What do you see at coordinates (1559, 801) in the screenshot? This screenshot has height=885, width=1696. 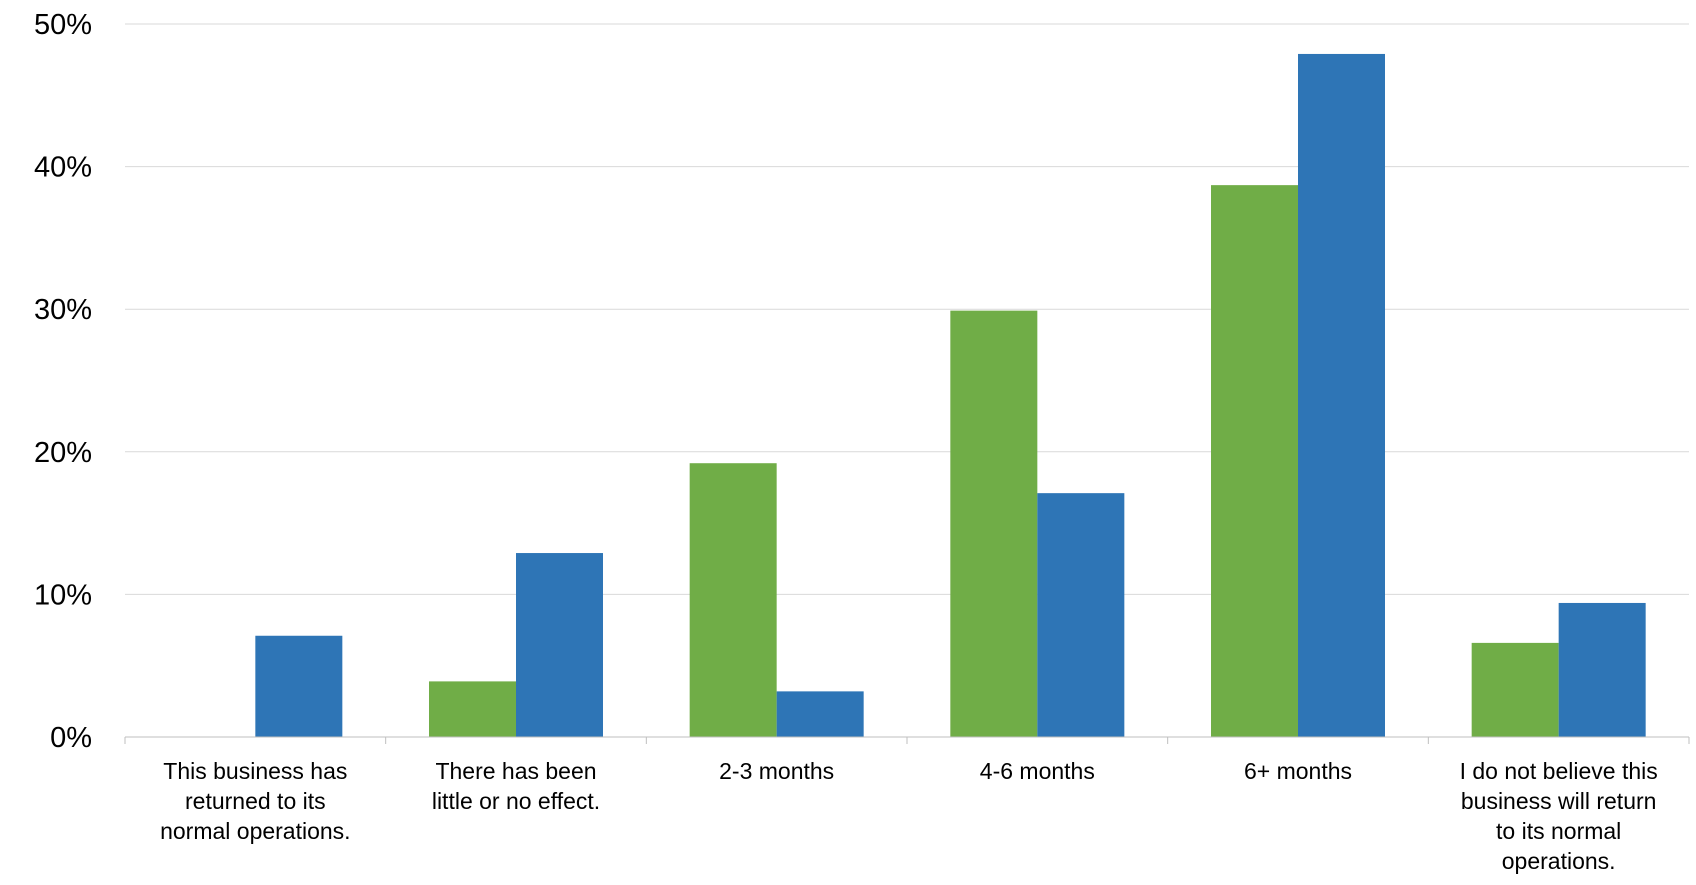 I see `x-tick-label-line: business will return` at bounding box center [1559, 801].